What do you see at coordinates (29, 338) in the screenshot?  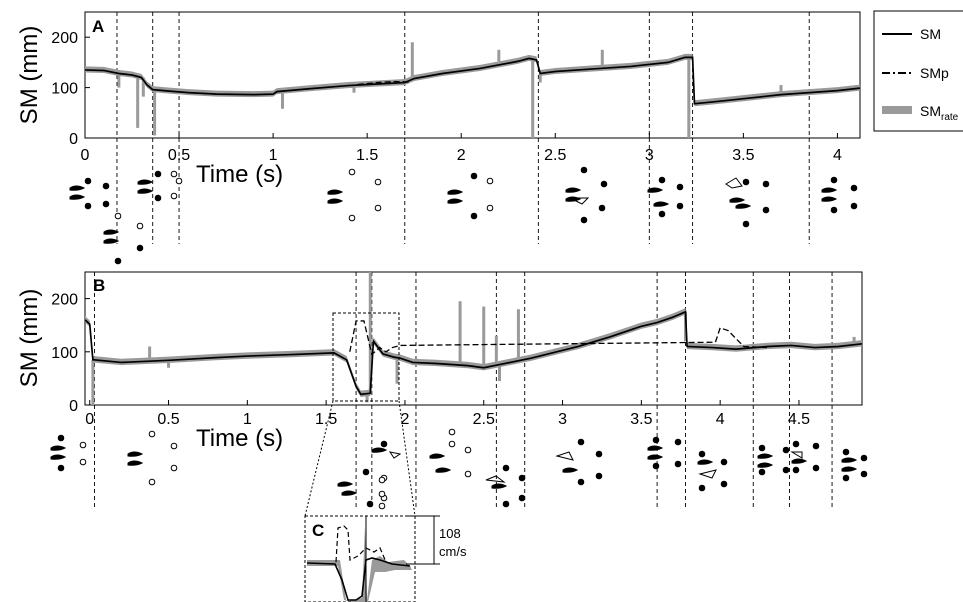 I see `y-axis-label-b: SM (mm)` at bounding box center [29, 338].